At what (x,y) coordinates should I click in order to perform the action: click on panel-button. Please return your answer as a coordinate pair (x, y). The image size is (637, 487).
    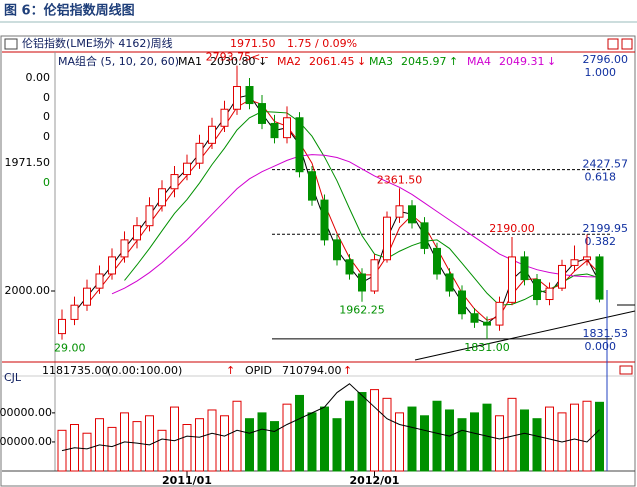
    Looking at the image, I should click on (626, 370).